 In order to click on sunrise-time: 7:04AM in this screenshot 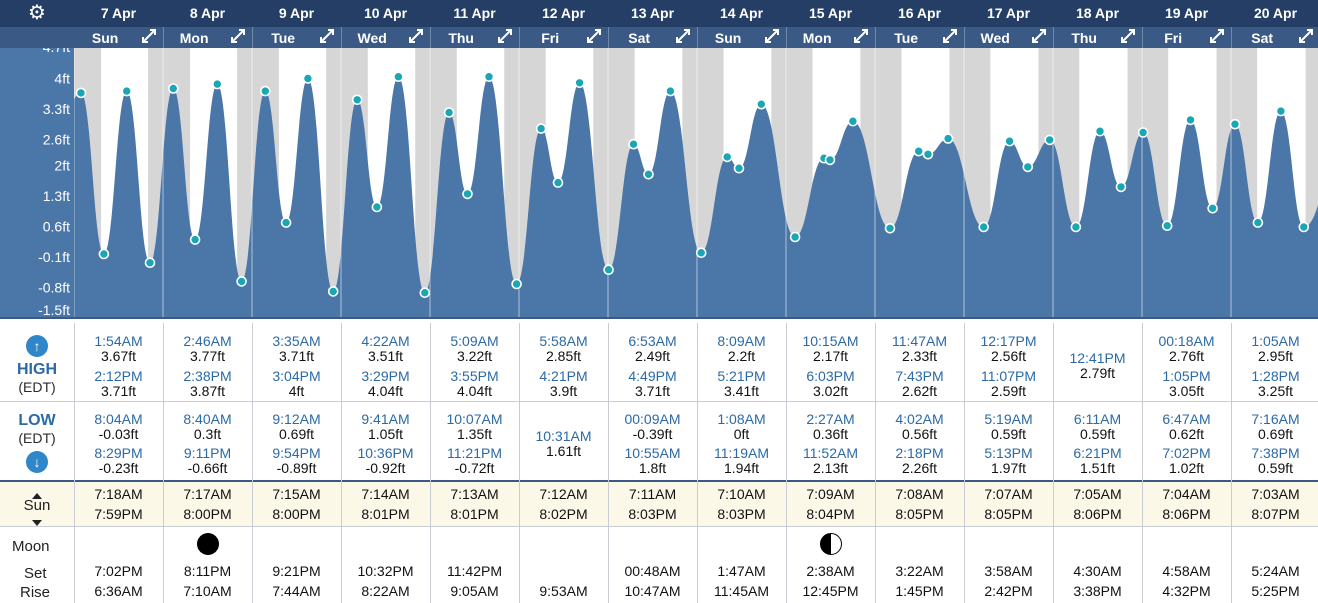, I will do `click(1186, 494)`.